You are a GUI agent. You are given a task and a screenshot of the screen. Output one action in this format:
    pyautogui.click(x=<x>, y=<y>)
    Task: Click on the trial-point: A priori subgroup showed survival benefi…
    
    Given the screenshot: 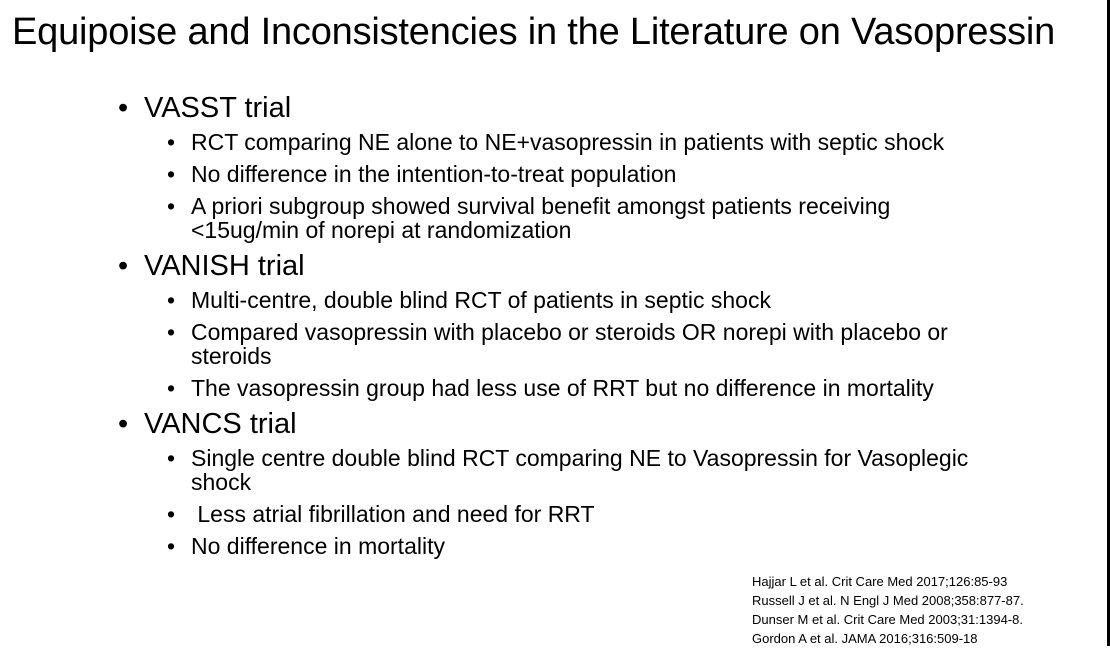 What is the action you would take?
    pyautogui.click(x=558, y=218)
    